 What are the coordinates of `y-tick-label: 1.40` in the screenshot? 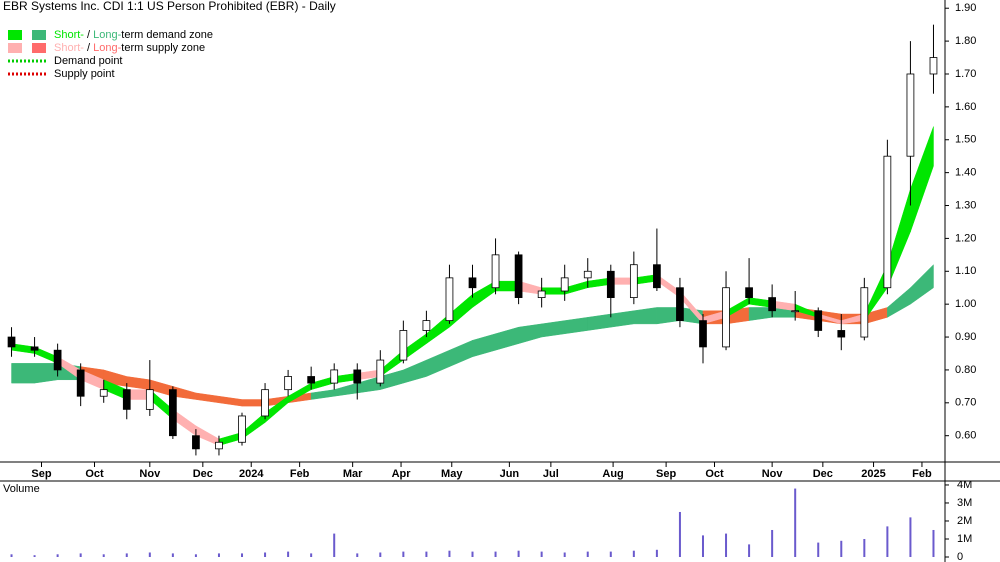 It's located at (965, 173).